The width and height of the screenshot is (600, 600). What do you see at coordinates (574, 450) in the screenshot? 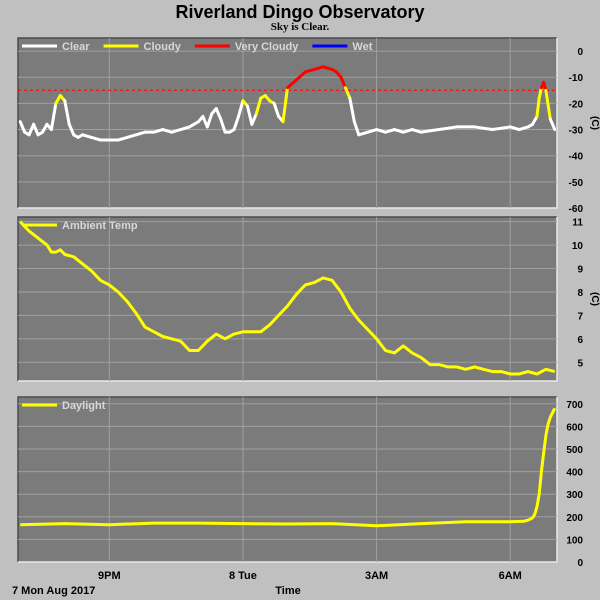
I see `y-tick-label: 500` at bounding box center [574, 450].